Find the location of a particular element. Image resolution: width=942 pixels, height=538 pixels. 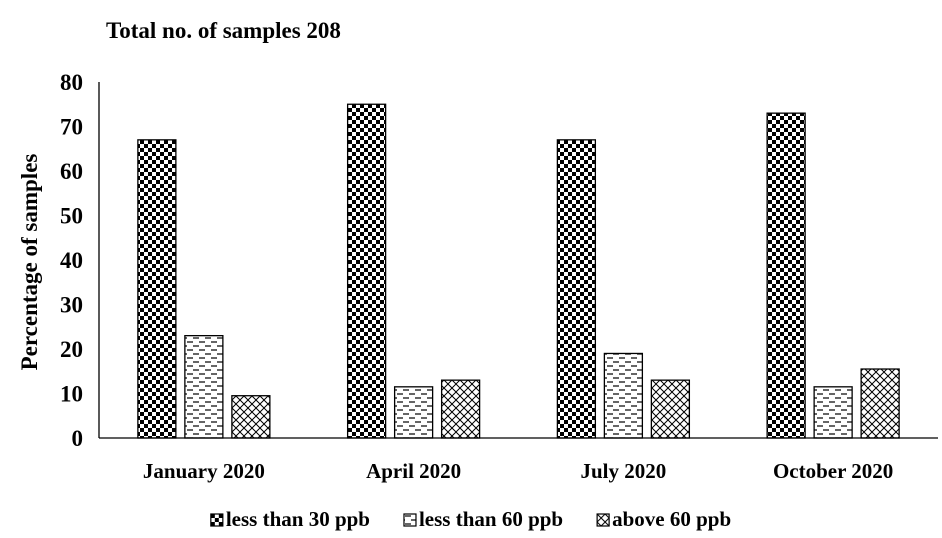

x-tick-label: October 2020 is located at coordinates (833, 471).